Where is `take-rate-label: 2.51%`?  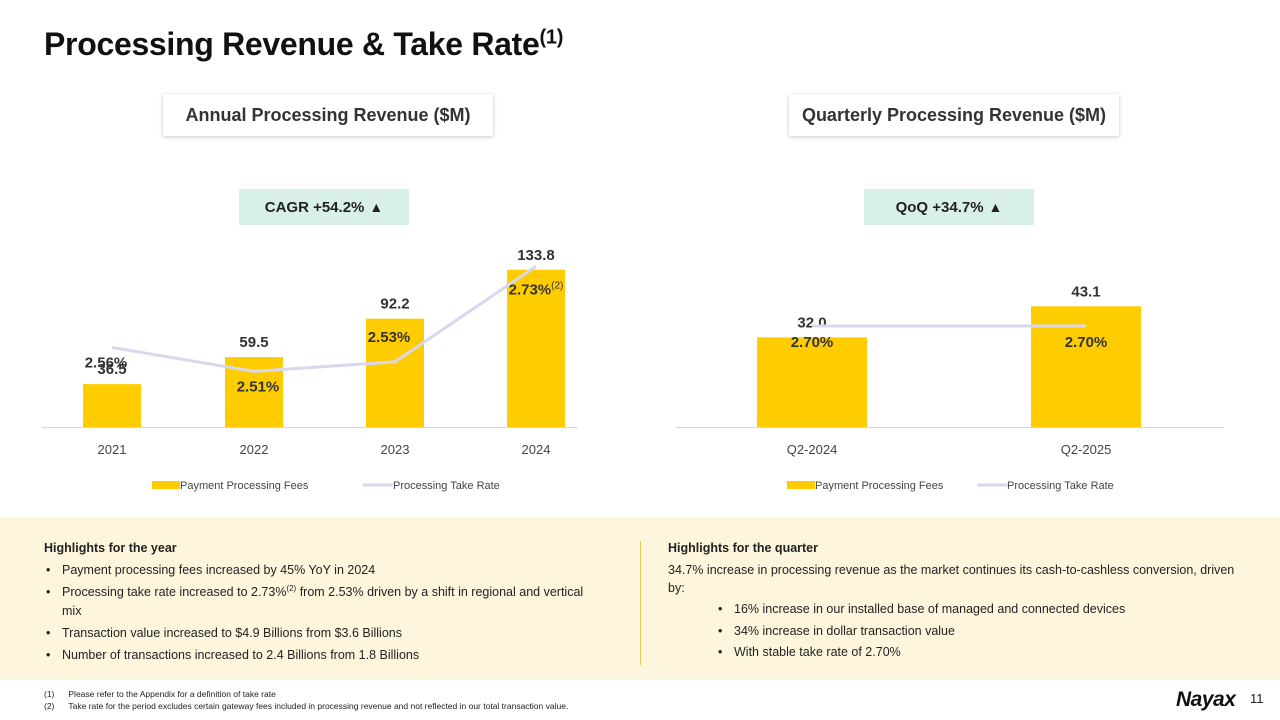
take-rate-label: 2.51% is located at coordinates (258, 386).